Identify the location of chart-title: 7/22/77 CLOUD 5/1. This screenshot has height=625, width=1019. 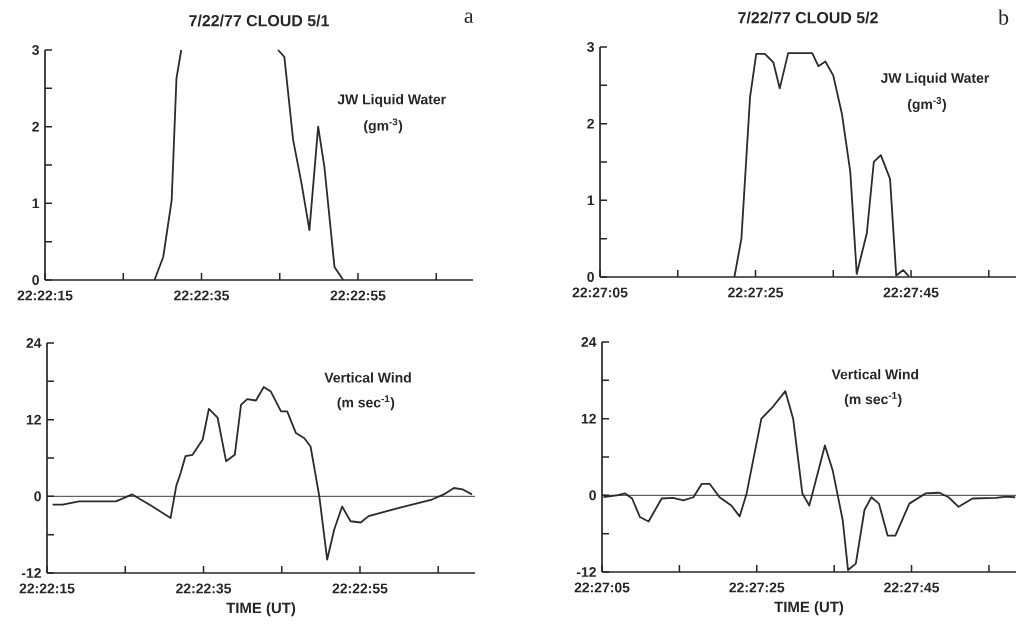
(259, 20).